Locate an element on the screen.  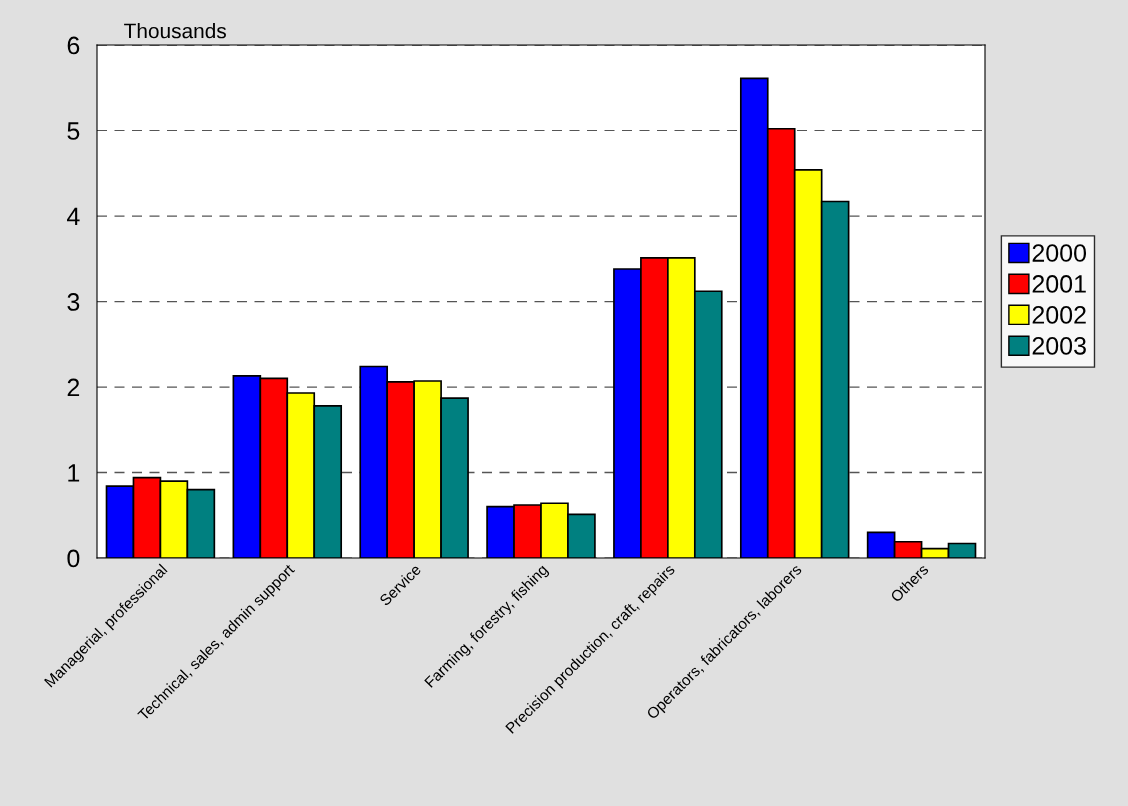
legend-label: 2001 is located at coordinates (1059, 284).